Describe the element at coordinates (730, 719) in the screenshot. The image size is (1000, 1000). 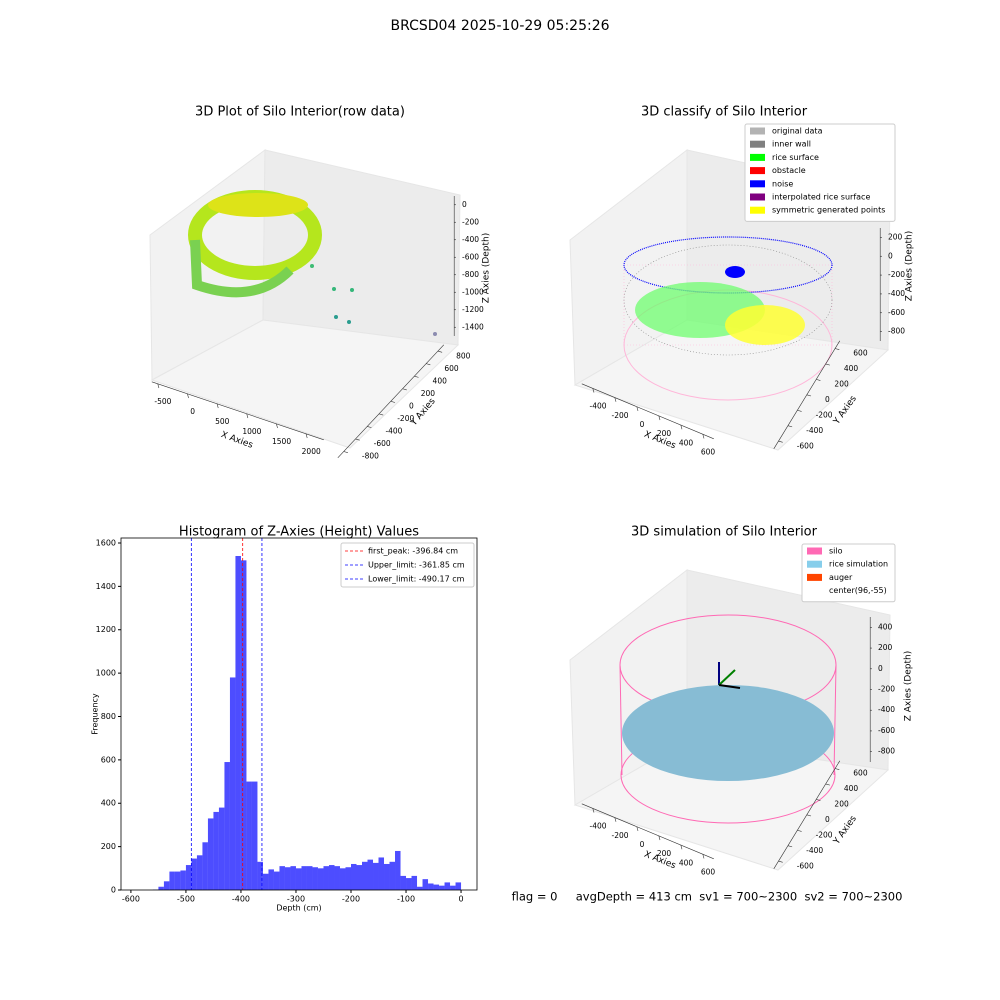
I see `panel-4-panes` at that location.